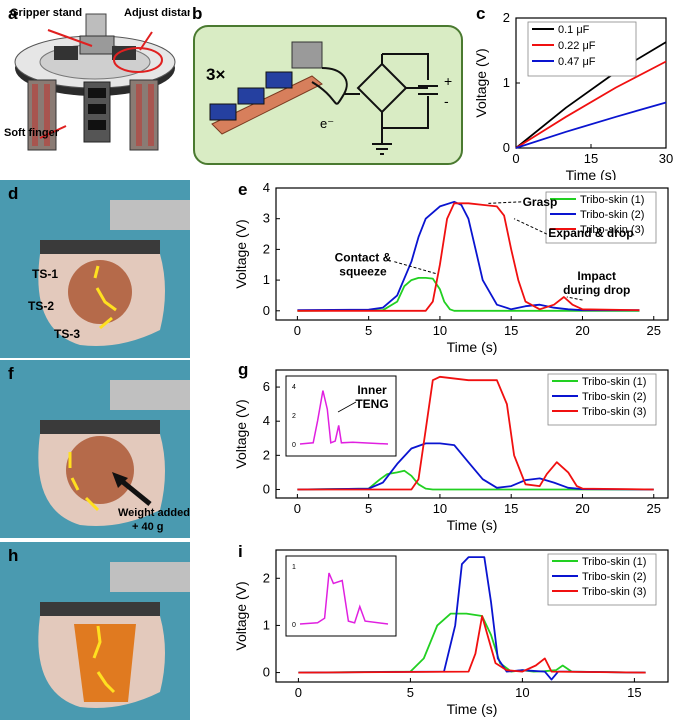 Image resolution: width=680 pixels, height=724 pixels. What do you see at coordinates (13, 555) in the screenshot?
I see `panel-label-h: h` at bounding box center [13, 555].